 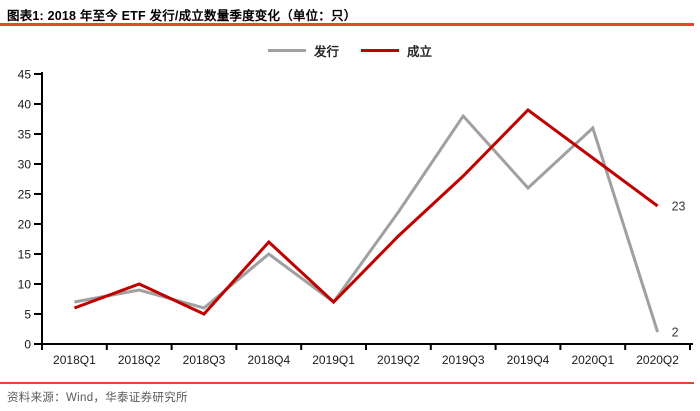 I want to click on x-axis-category-label: 2019Q3, so click(x=463, y=360).